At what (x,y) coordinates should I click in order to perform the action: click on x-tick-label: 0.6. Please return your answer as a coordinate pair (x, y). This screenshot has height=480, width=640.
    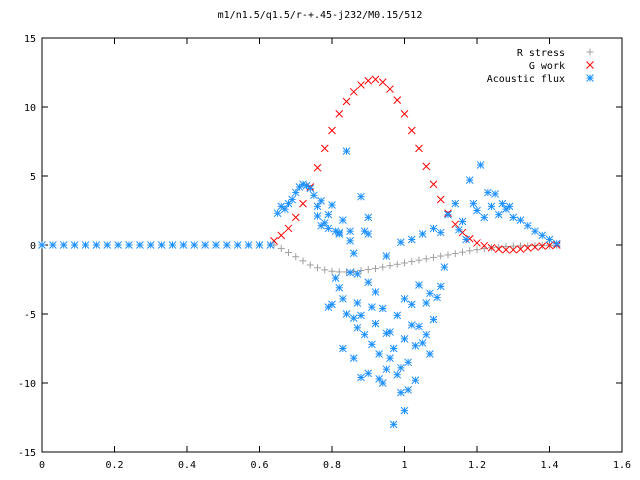
    Looking at the image, I should click on (259, 465).